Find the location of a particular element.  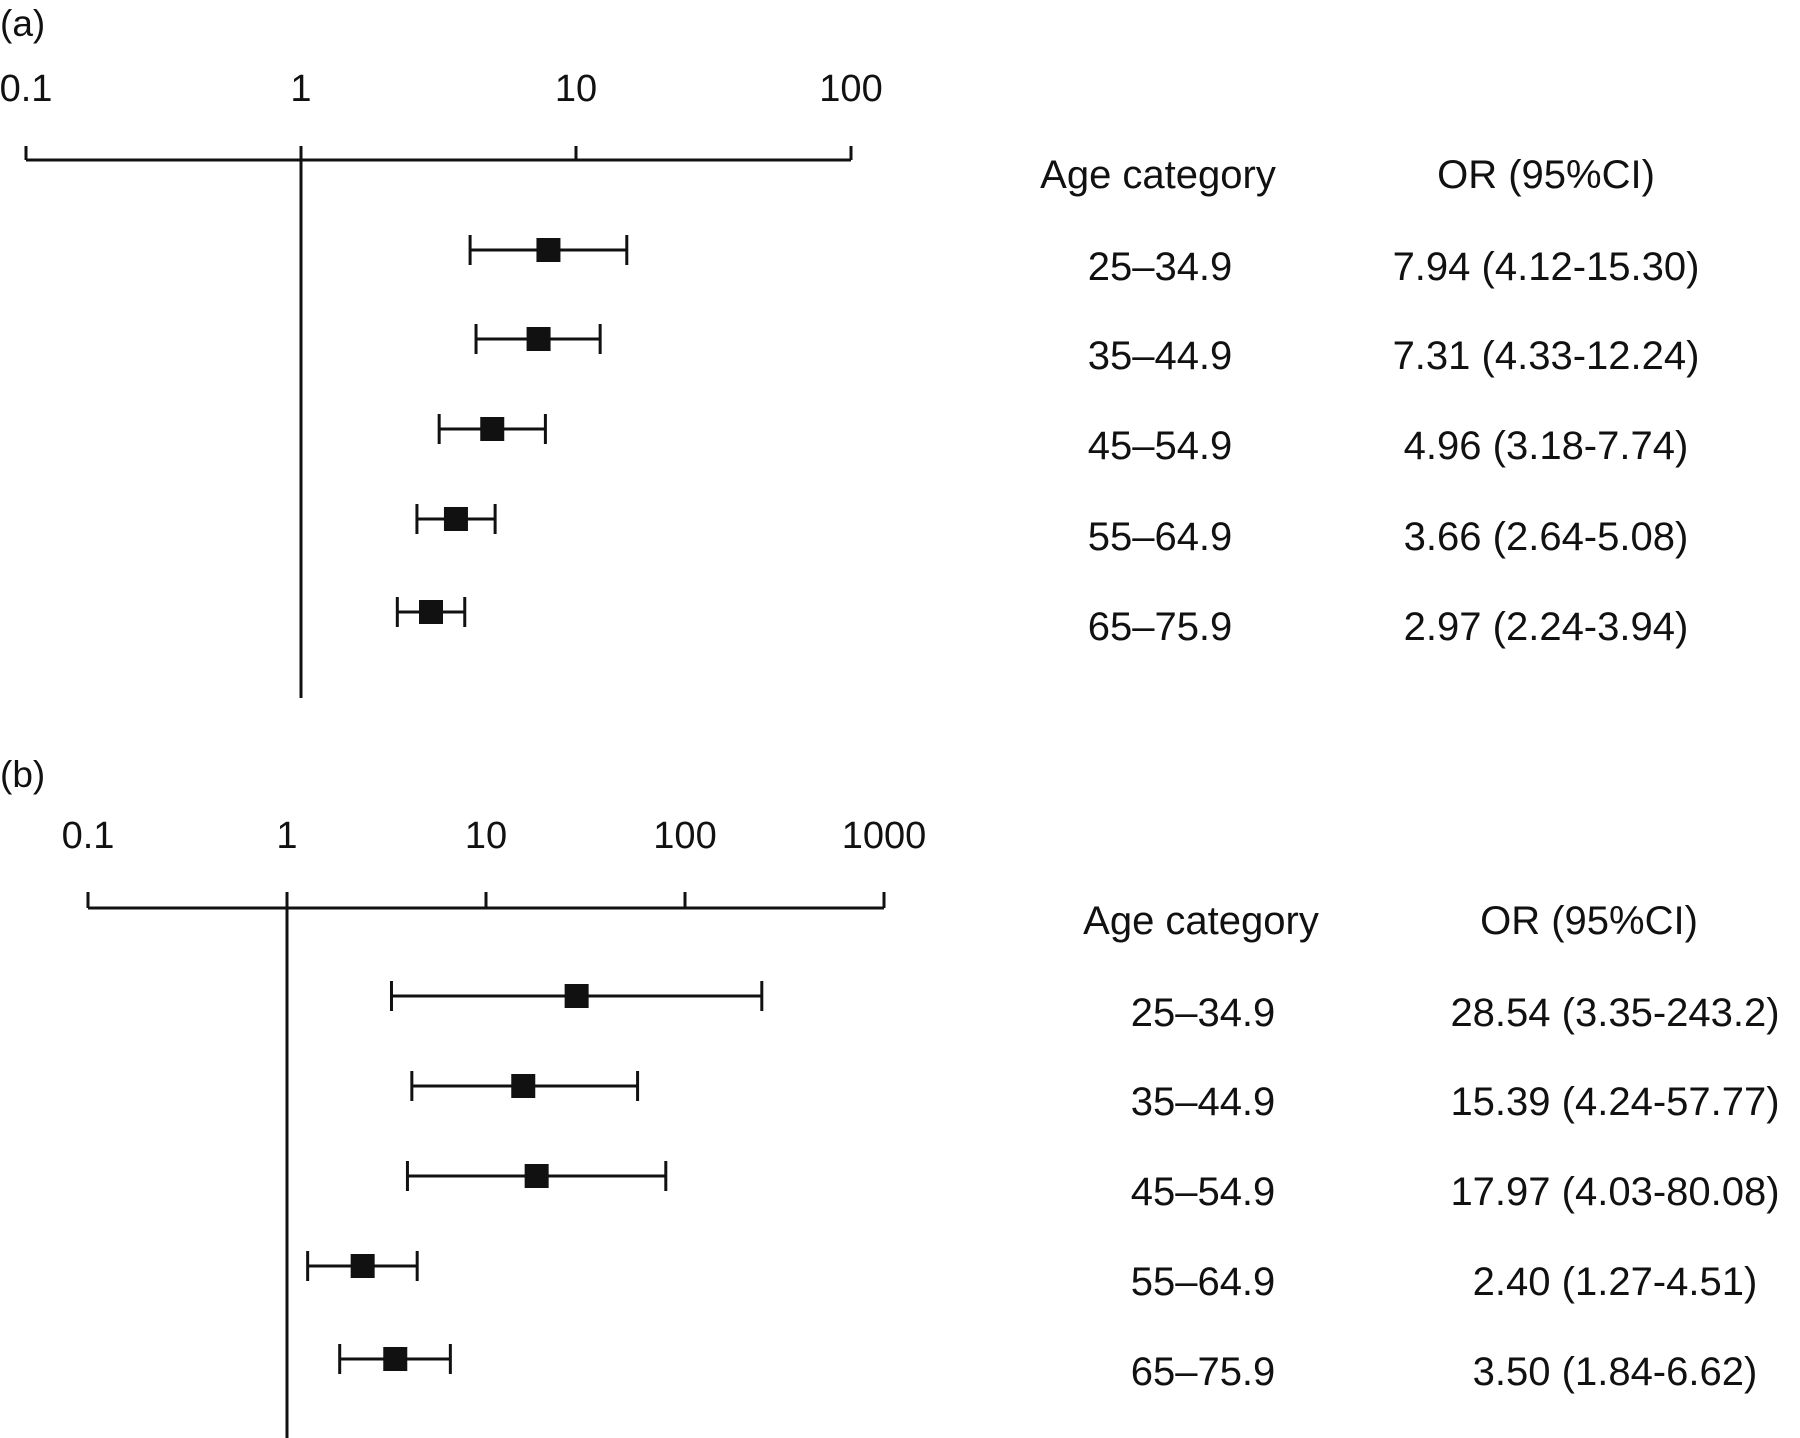

panel-a-or-header: OR (95%CI) is located at coordinates (1546, 175).